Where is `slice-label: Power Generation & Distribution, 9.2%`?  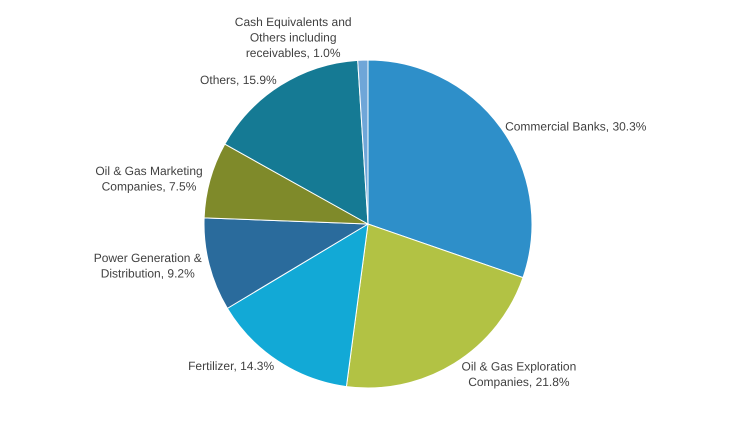
slice-label: Power Generation & Distribution, 9.2% is located at coordinates (148, 265).